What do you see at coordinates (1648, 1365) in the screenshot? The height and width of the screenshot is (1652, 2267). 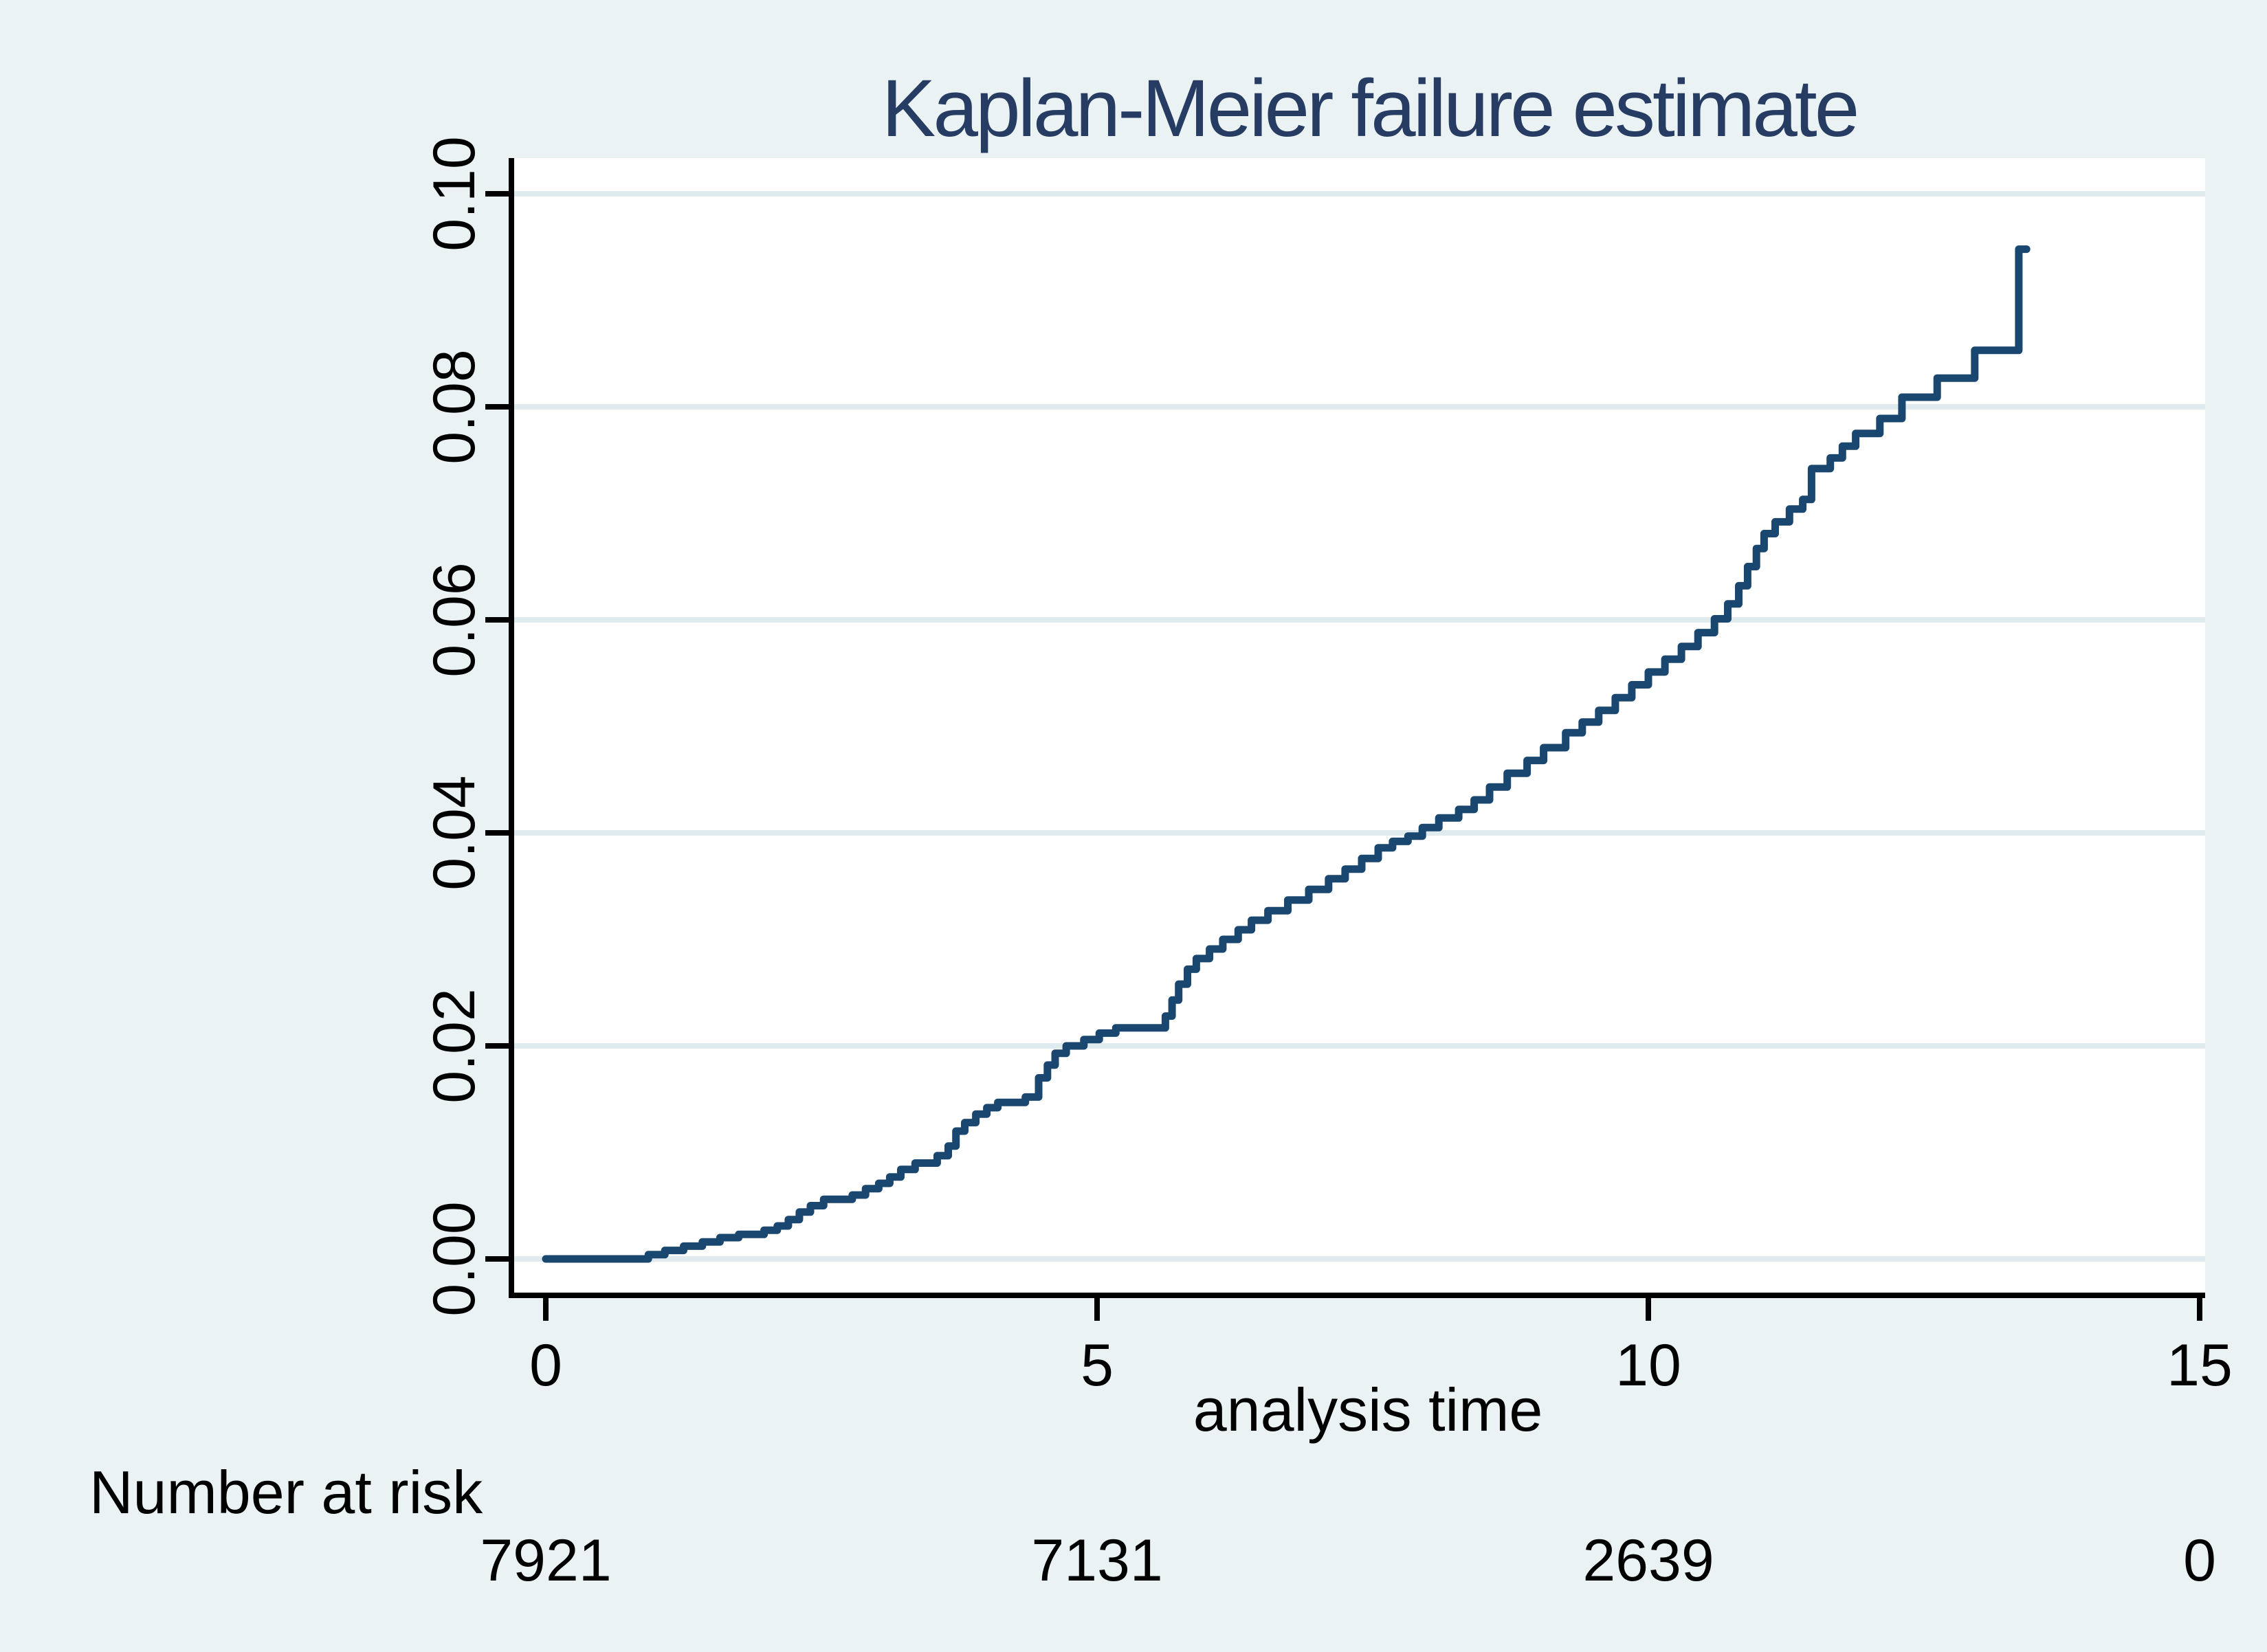 I see `x-tick-label-10: 10` at bounding box center [1648, 1365].